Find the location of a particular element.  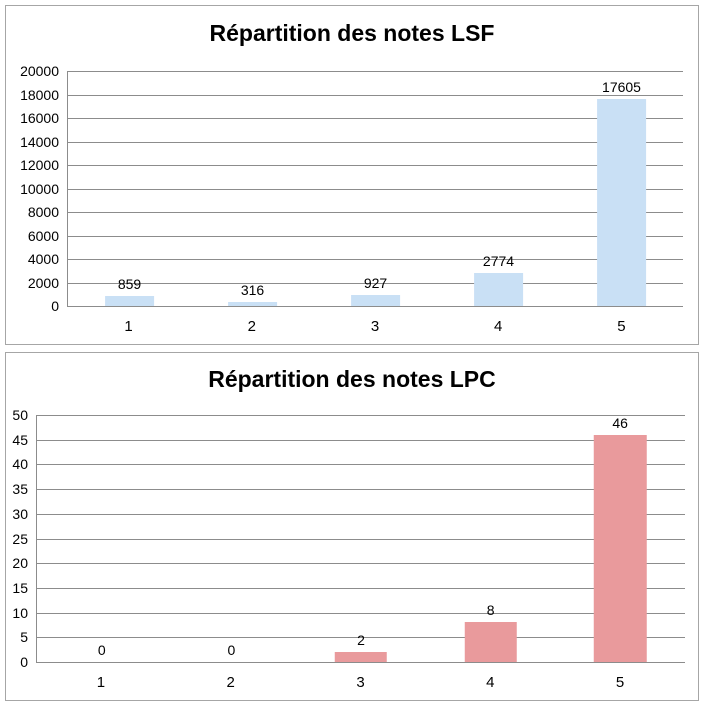

y-tick-label: 10000 is located at coordinates (39, 188).